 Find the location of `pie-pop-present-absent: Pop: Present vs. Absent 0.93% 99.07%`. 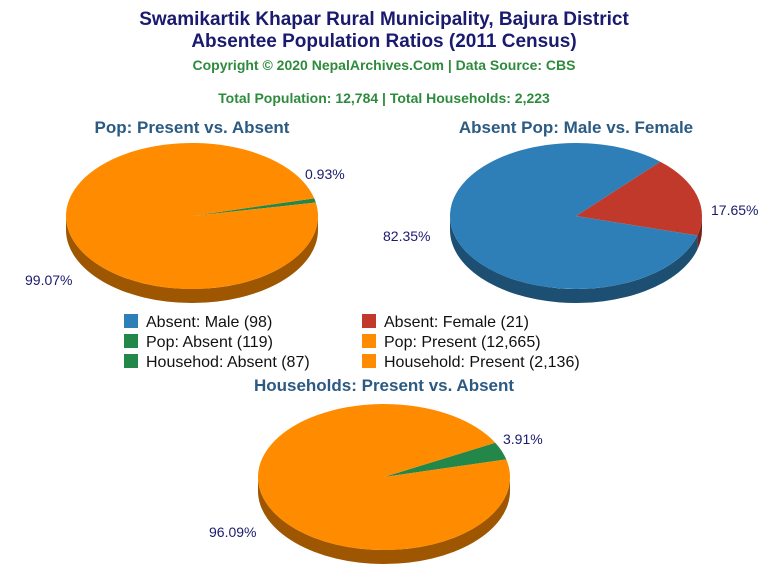

pie-pop-present-absent: Pop: Present vs. Absent 0.93% 99.07% is located at coordinates (185, 210).